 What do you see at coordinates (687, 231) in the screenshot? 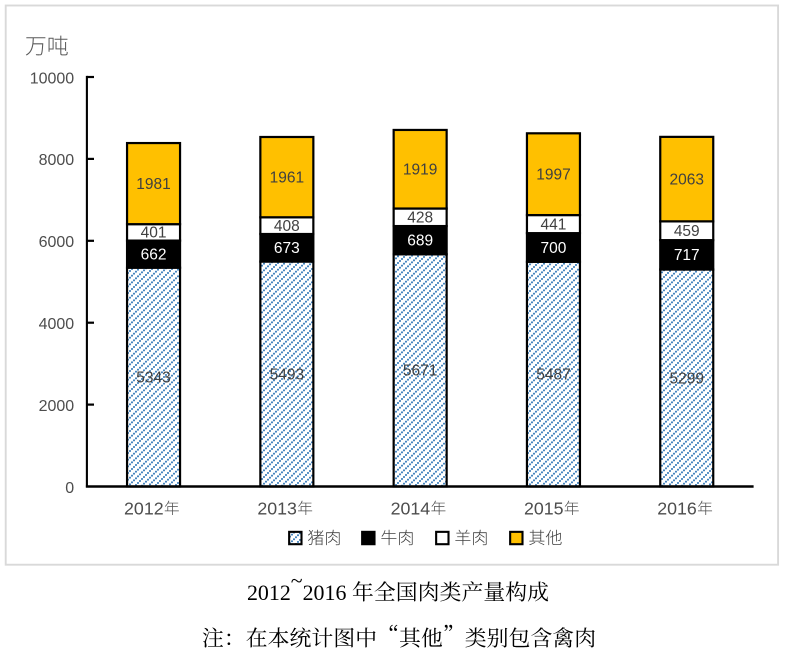
I see `svg-text: 459` at bounding box center [687, 231].